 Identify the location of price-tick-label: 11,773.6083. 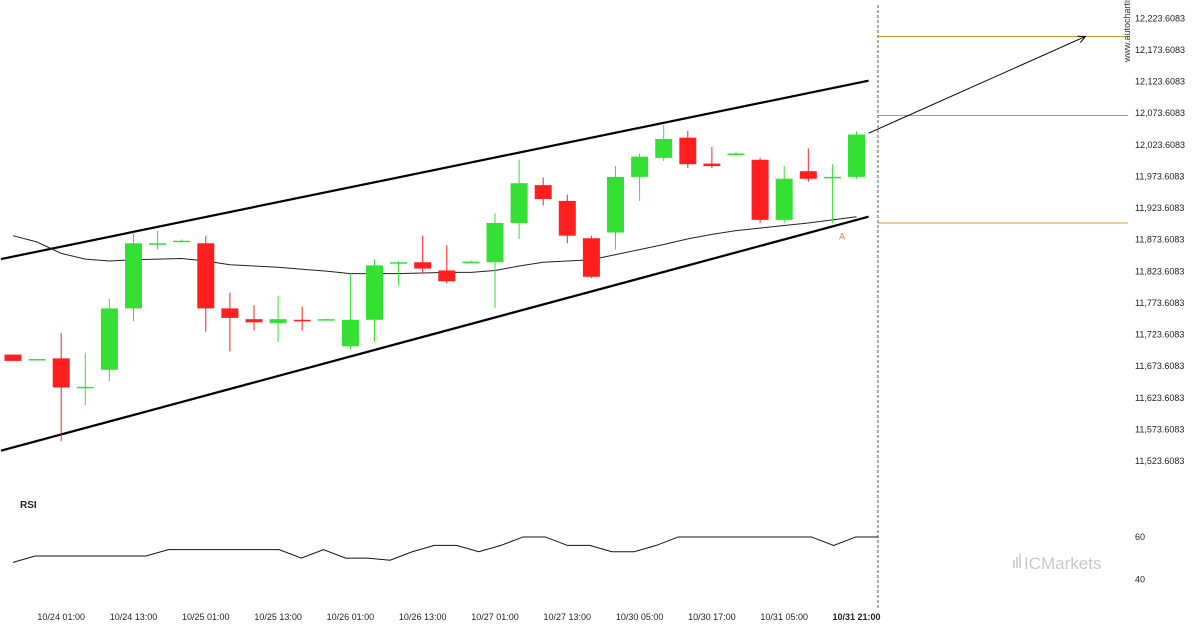
(1159, 303).